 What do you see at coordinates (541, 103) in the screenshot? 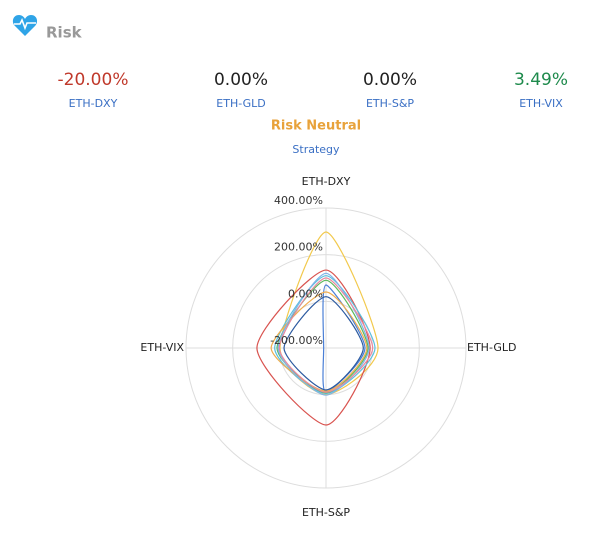
I see `stat-label: ETH-VIX` at bounding box center [541, 103].